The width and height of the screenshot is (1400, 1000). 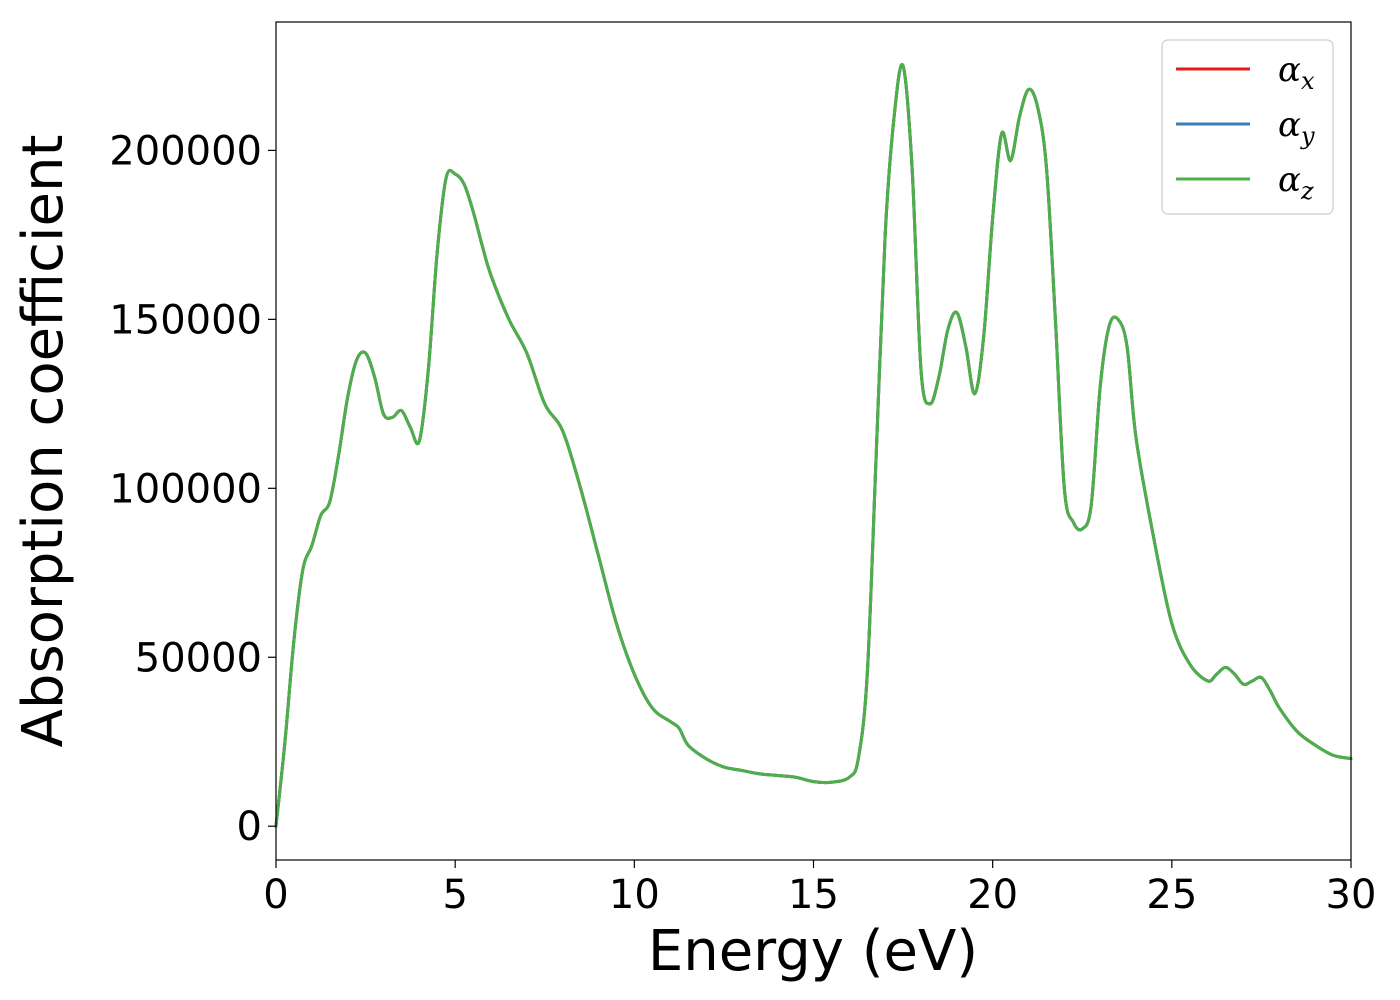 What do you see at coordinates (813, 895) in the screenshot?
I see `x-tick-label: 15` at bounding box center [813, 895].